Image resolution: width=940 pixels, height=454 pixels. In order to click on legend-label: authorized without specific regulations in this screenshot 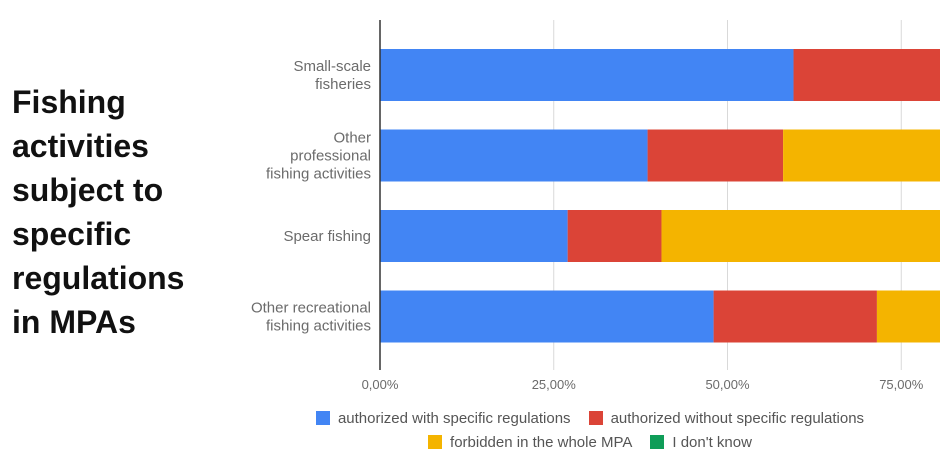, I will do `click(737, 418)`.